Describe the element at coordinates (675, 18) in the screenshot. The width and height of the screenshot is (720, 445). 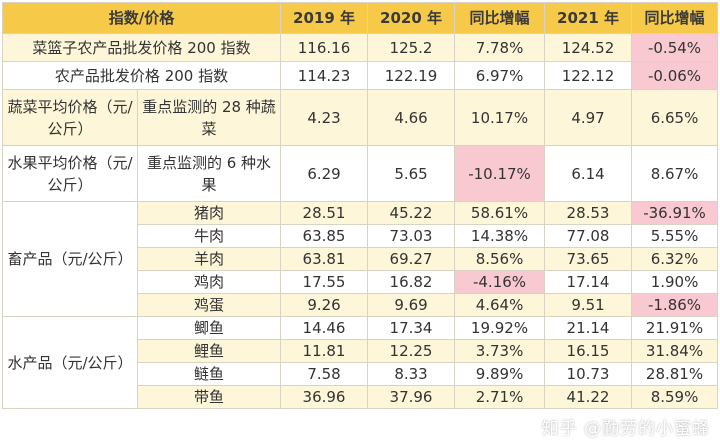
I see `header-yoy-2021: 同比增幅` at that location.